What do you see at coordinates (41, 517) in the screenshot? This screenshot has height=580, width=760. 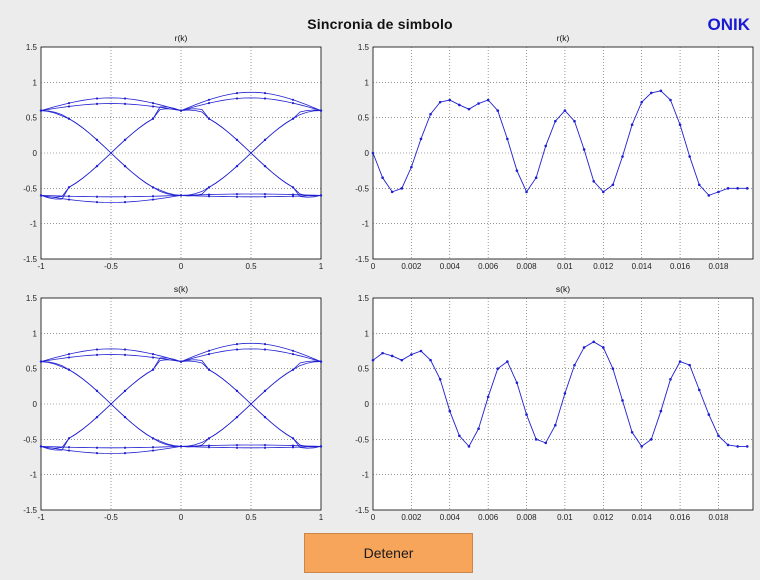 I see `x-tick-label: -1` at bounding box center [41, 517].